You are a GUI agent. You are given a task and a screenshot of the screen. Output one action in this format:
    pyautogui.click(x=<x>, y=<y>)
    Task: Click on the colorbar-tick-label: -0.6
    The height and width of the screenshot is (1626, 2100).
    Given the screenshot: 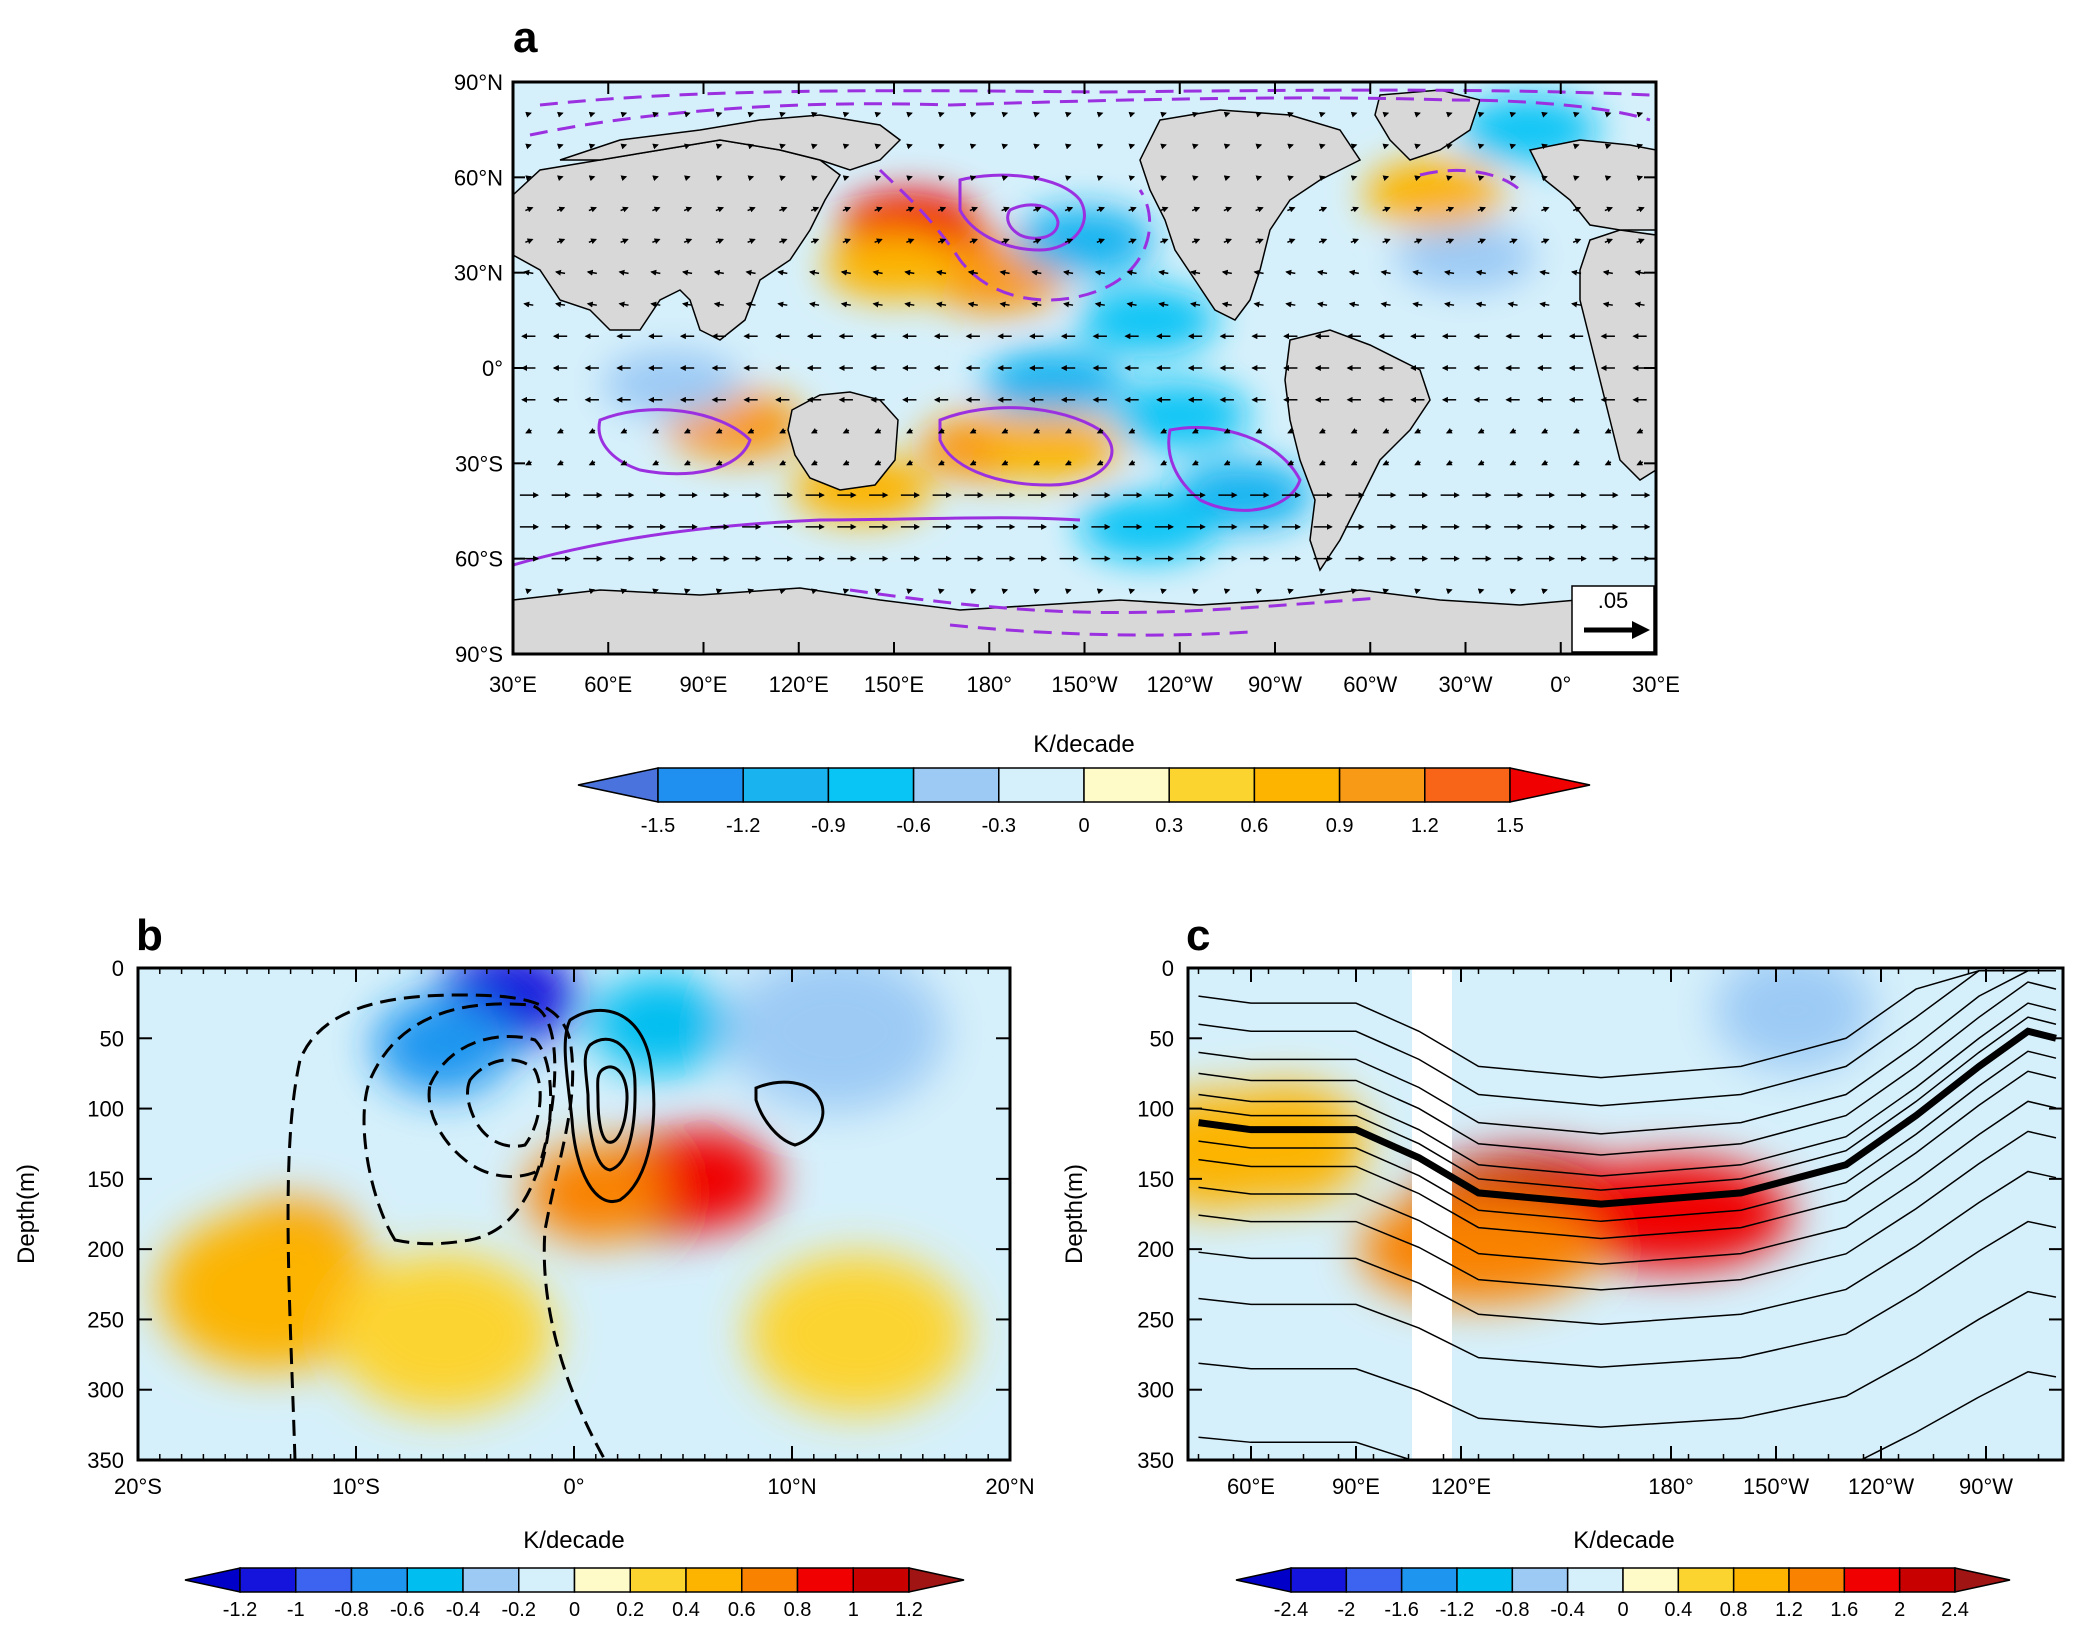 What is the action you would take?
    pyautogui.click(x=913, y=826)
    